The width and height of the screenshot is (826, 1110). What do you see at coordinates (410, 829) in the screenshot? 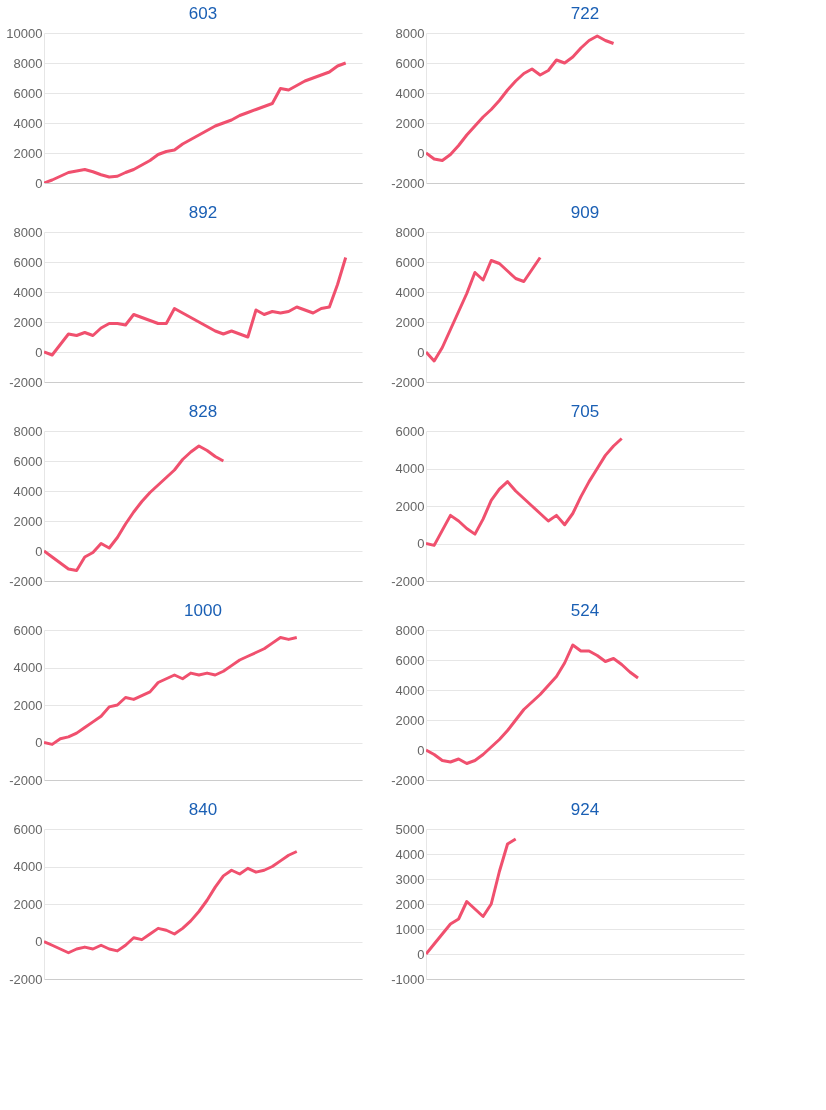
I see `y-tick-label: 5000` at bounding box center [410, 829].